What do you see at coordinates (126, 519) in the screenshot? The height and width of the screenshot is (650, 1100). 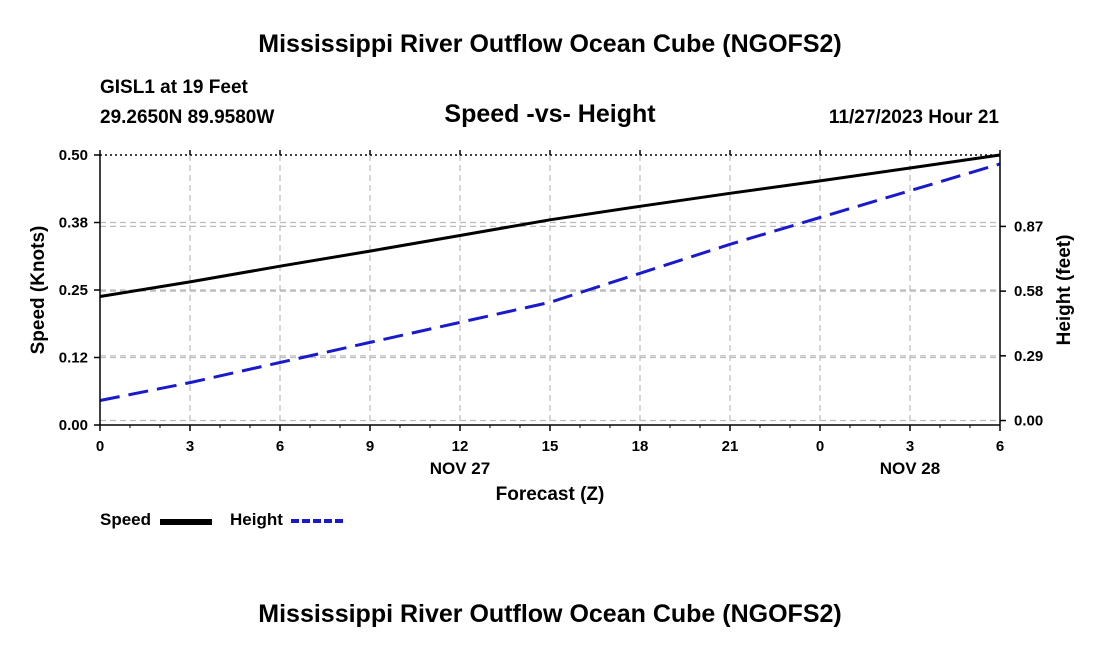 I see `legend-speed-label: Speed` at bounding box center [126, 519].